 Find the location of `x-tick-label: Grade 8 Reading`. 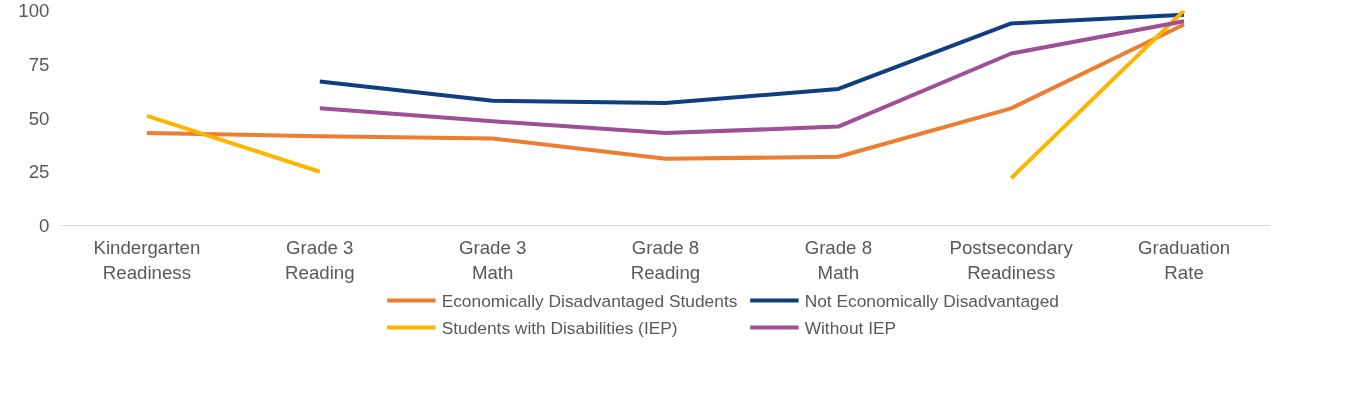

x-tick-label: Grade 8 Reading is located at coordinates (665, 259).